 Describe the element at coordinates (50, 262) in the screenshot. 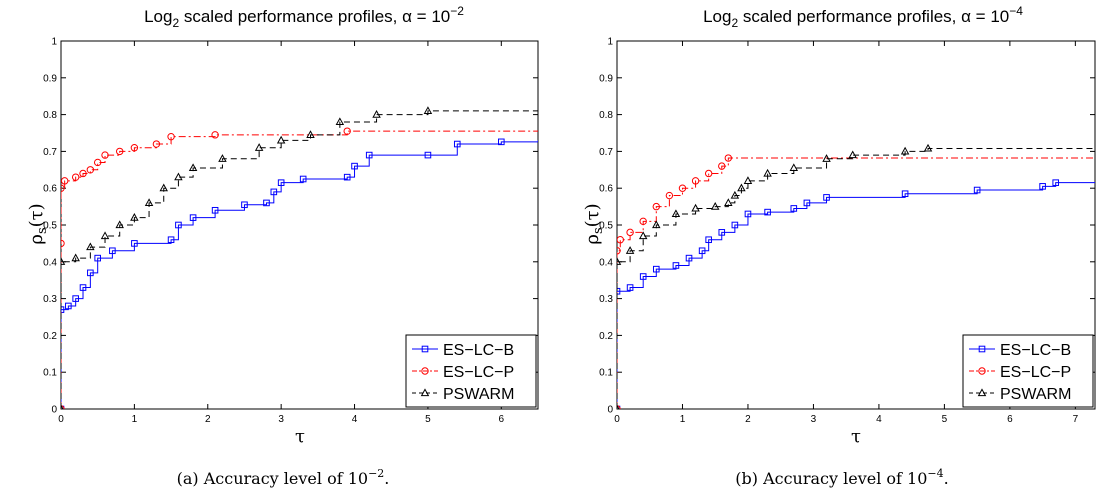

I see `y-tick-label: 0.4` at that location.